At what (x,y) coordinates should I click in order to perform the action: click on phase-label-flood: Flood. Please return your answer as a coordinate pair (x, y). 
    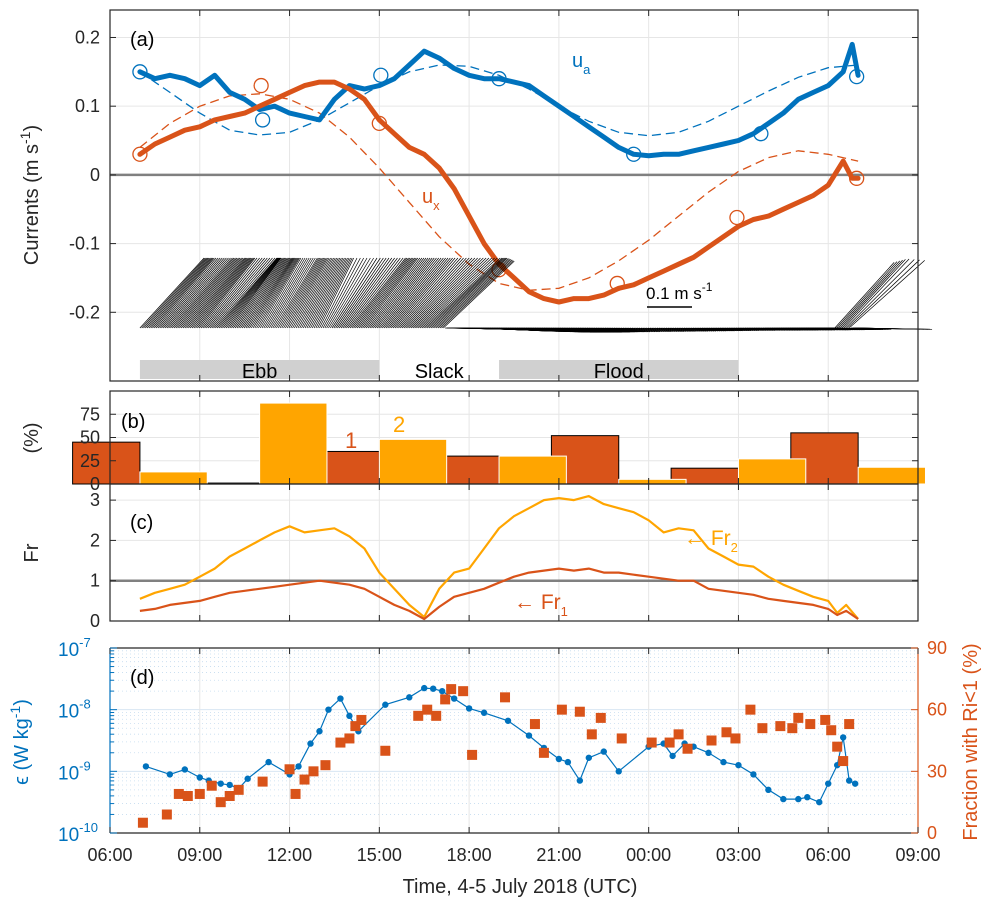
    Looking at the image, I should click on (619, 372).